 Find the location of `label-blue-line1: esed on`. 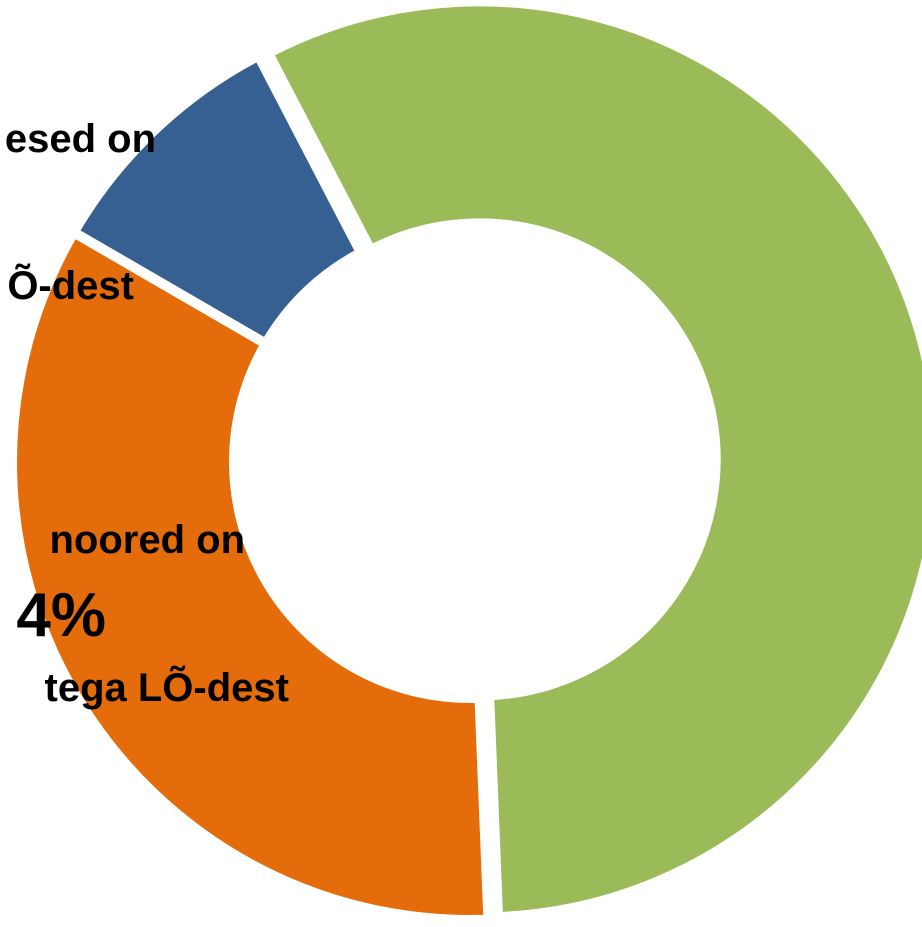

label-blue-line1: esed on is located at coordinates (80, 139).